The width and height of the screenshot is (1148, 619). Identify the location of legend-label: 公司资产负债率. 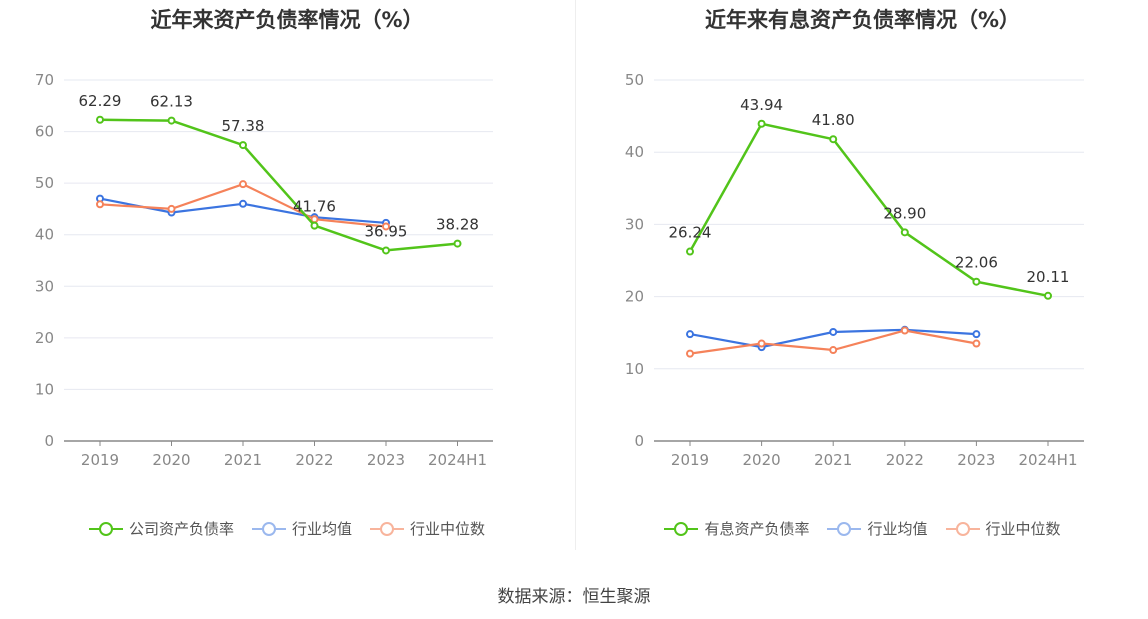
(181, 529).